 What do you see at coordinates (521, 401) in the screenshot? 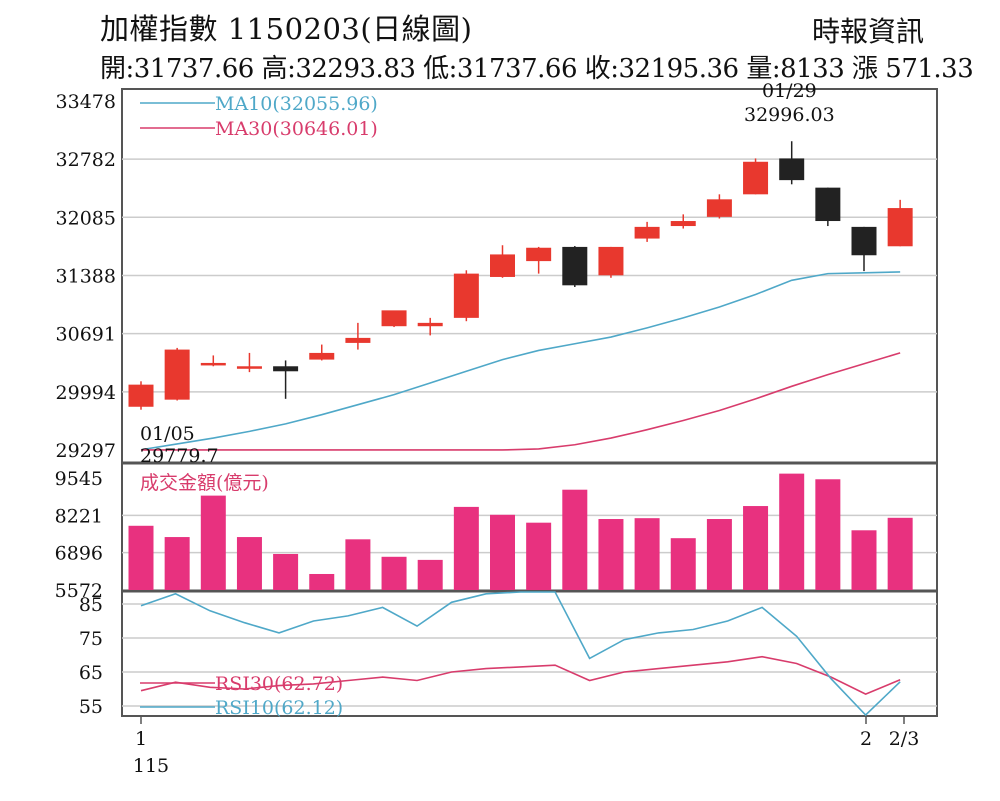
I see `ma30-line` at bounding box center [521, 401].